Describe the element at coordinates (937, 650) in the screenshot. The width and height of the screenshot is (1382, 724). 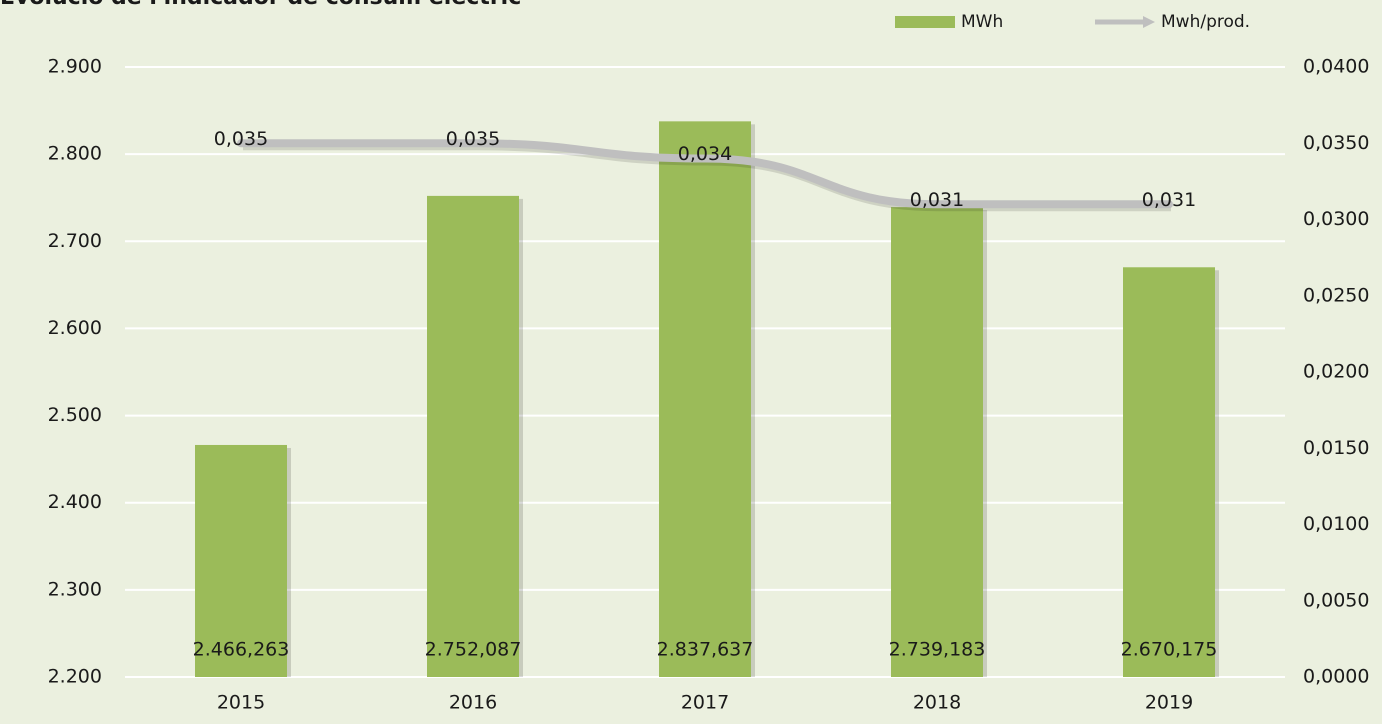
I see `data-label: 2.739,183` at that location.